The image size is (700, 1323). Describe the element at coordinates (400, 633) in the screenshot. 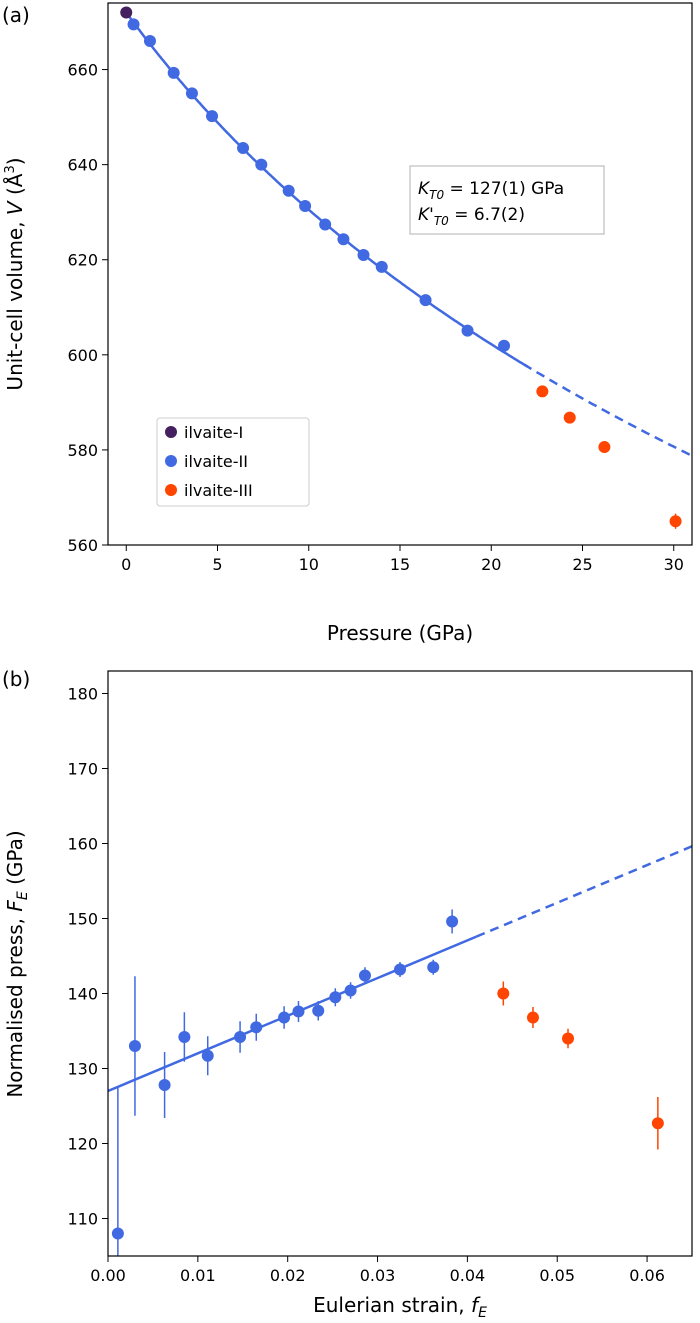

I see `x-axis-label: Pressure (GPa)` at that location.